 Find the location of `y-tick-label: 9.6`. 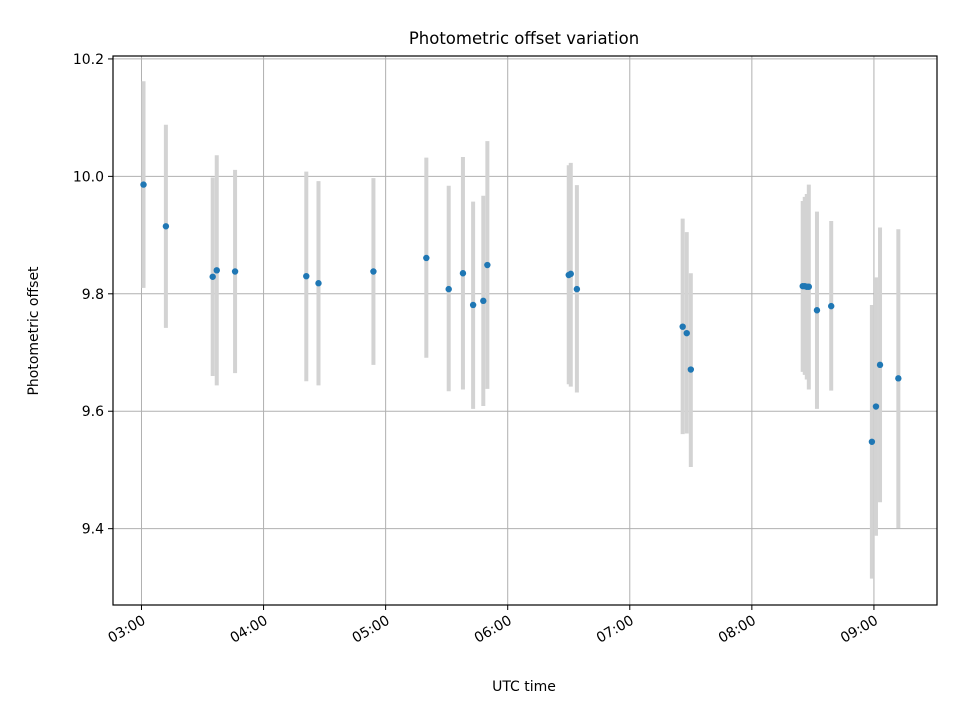

y-tick-label: 9.6 is located at coordinates (93, 412).